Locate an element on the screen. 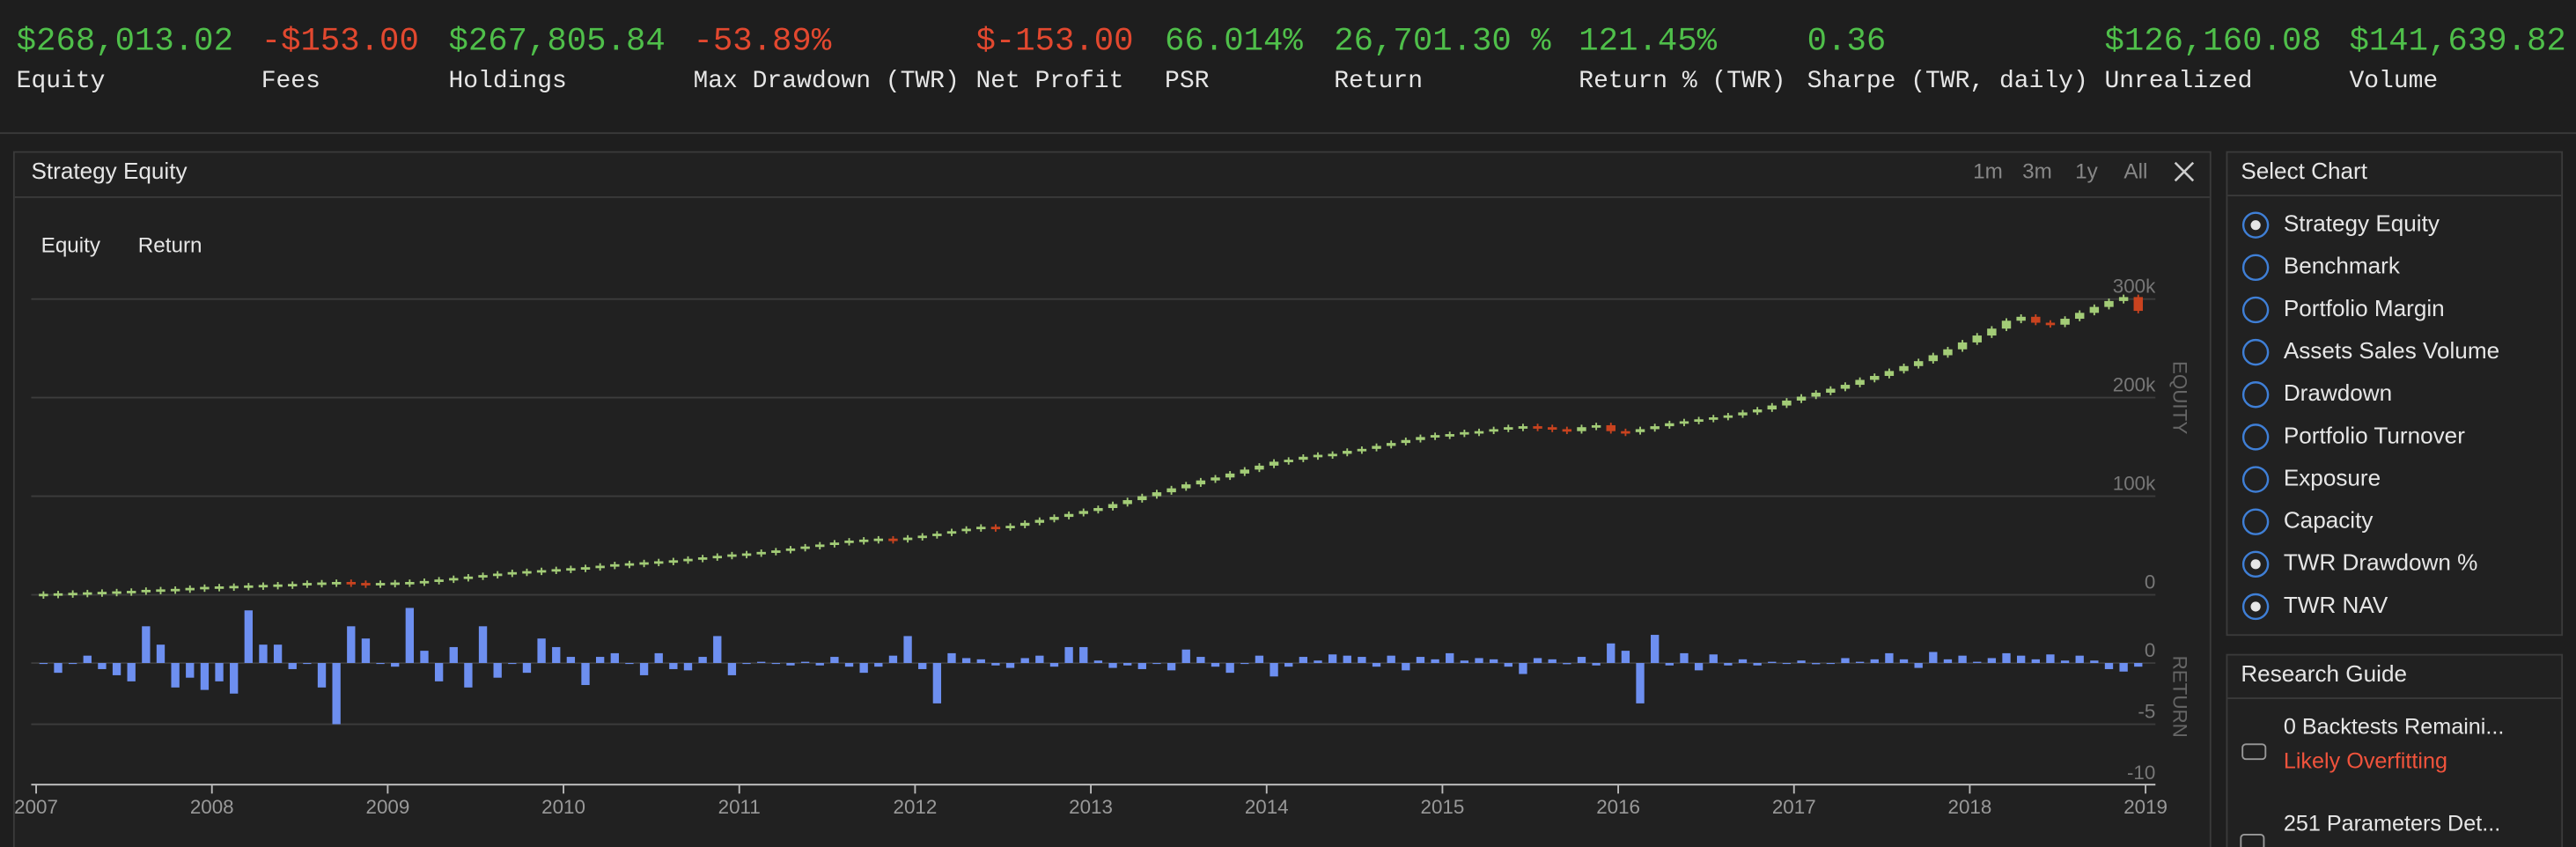 This screenshot has height=847, width=2576. chart-option: Benchmark is located at coordinates (2343, 266).